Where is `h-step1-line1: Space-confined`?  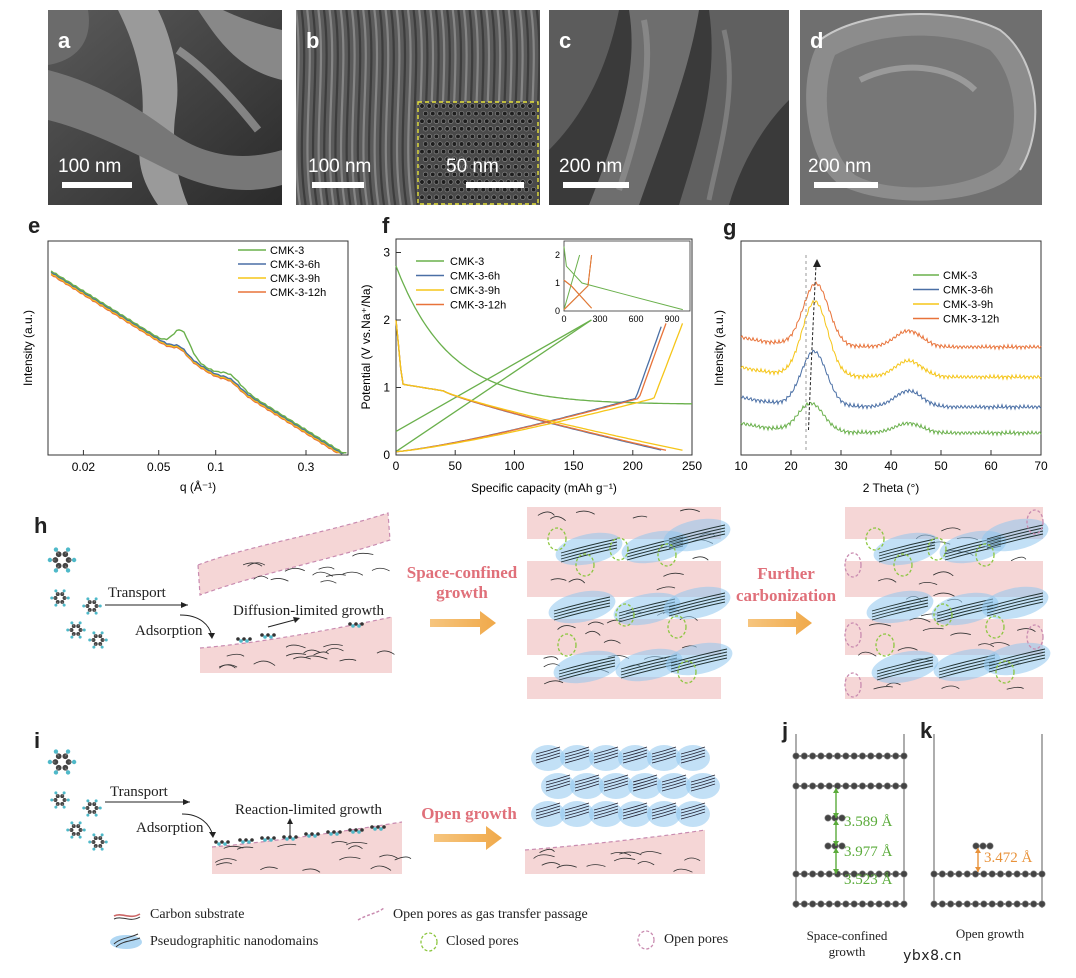 h-step1-line1: Space-confined is located at coordinates (462, 572).